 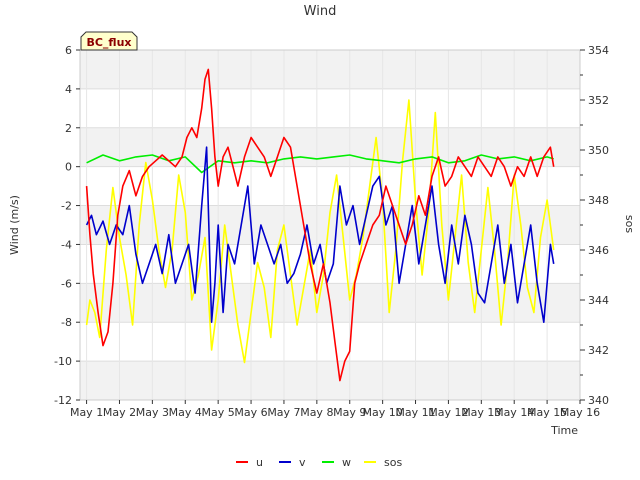 What do you see at coordinates (302, 462) in the screenshot?
I see `legend-label-v: v` at bounding box center [302, 462].